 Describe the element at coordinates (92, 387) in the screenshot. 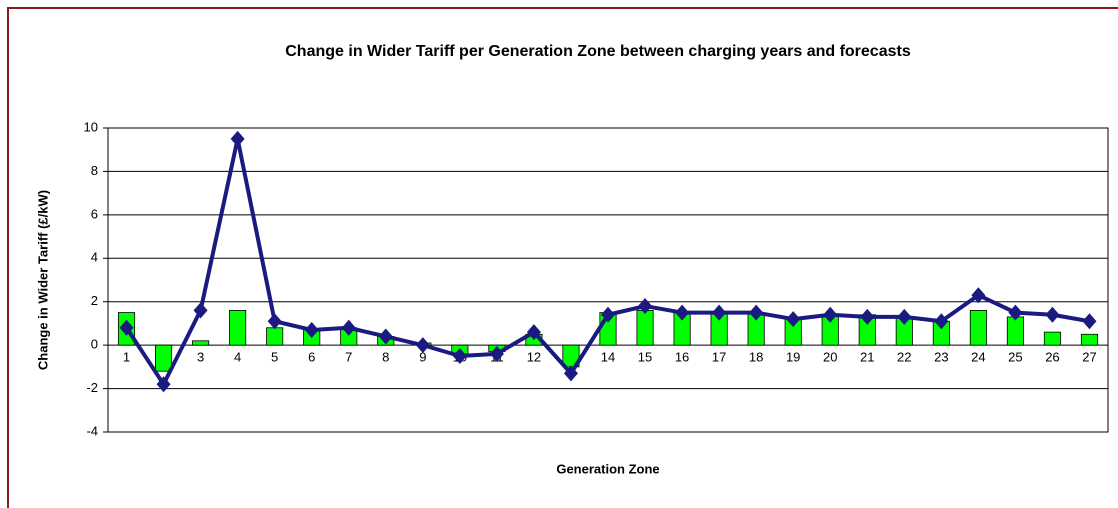

I see `y-tick-label: -2` at that location.